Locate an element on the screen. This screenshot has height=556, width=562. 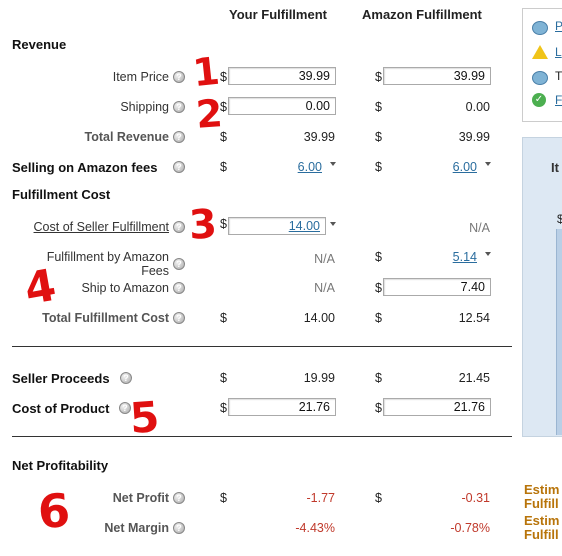
seller-proceeds-amazon-value: 21.45 is located at coordinates (474, 378).